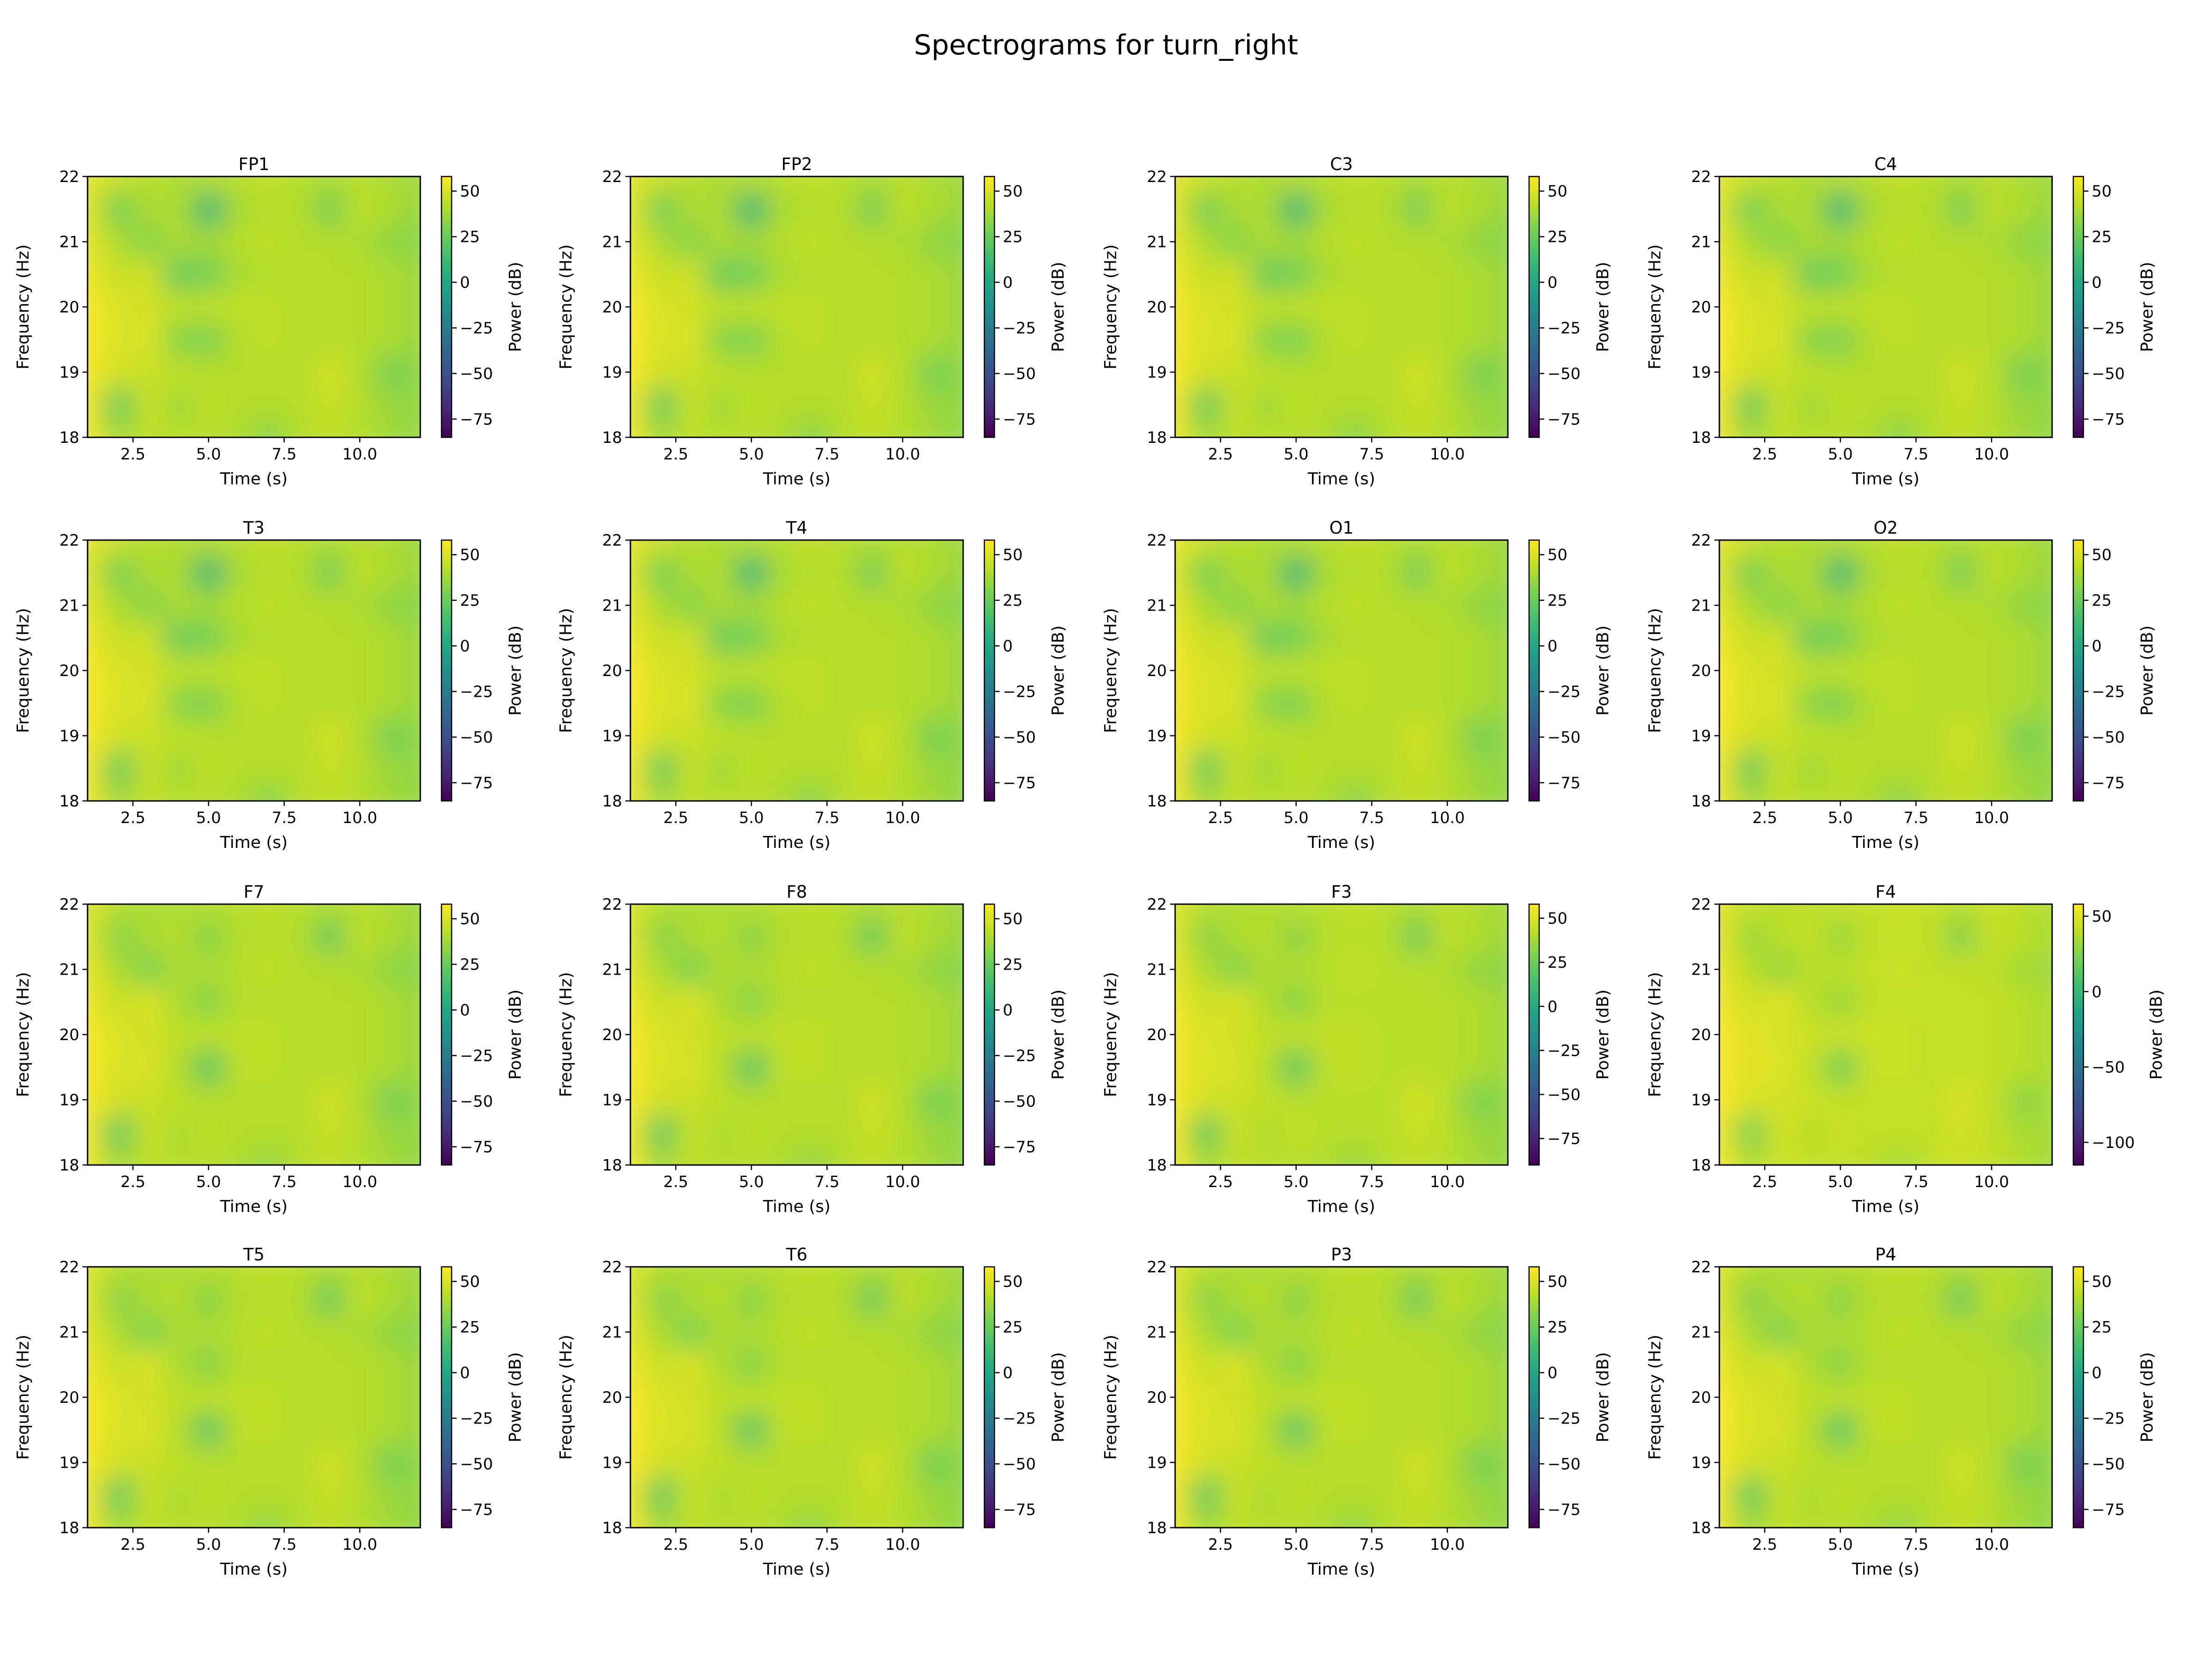 The width and height of the screenshot is (2212, 1659). What do you see at coordinates (612, 1528) in the screenshot?
I see `y-tick-label: 18` at bounding box center [612, 1528].